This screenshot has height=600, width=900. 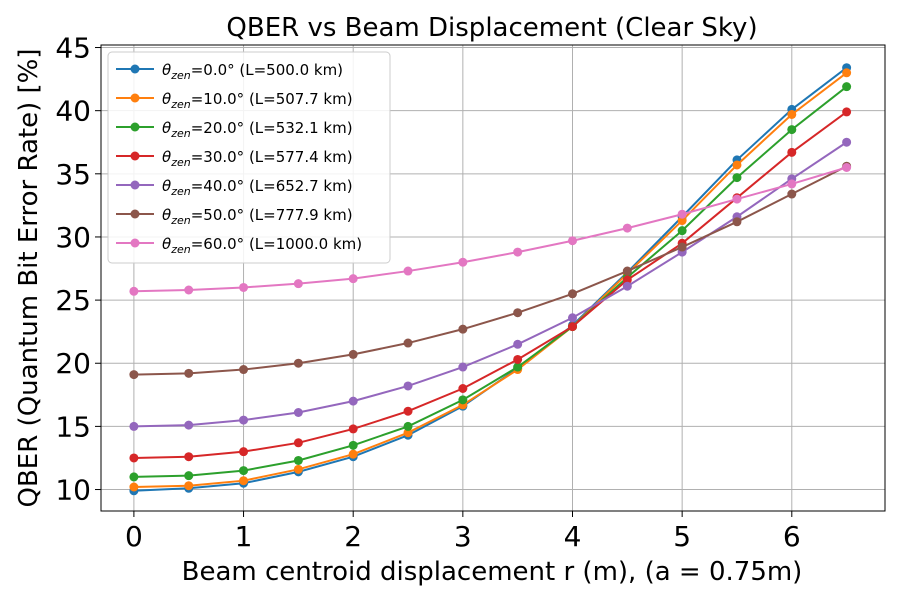 What do you see at coordinates (73, 426) in the screenshot?
I see `y-tick-label: 15` at bounding box center [73, 426].